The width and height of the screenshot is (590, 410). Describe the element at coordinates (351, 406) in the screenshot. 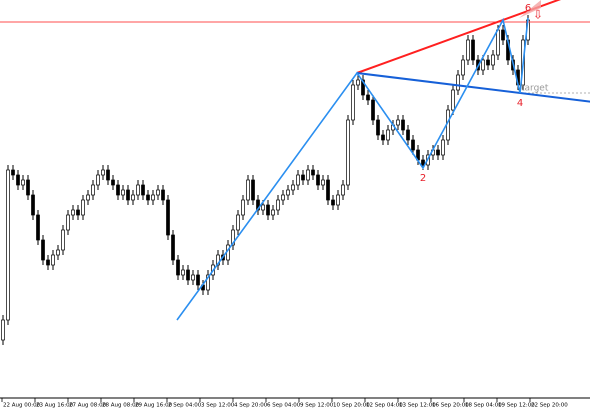

I see `x-tick-label: 10 Sep 20:00` at that location.